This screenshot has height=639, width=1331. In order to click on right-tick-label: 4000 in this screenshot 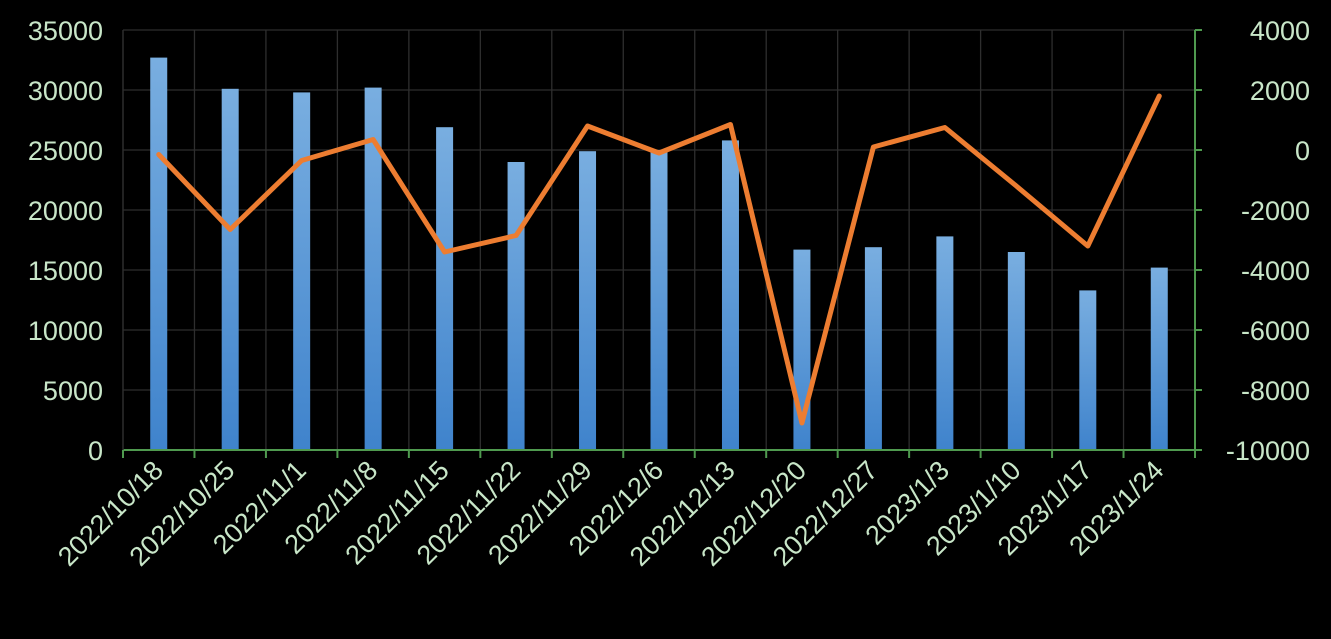, I will do `click(1280, 31)`.